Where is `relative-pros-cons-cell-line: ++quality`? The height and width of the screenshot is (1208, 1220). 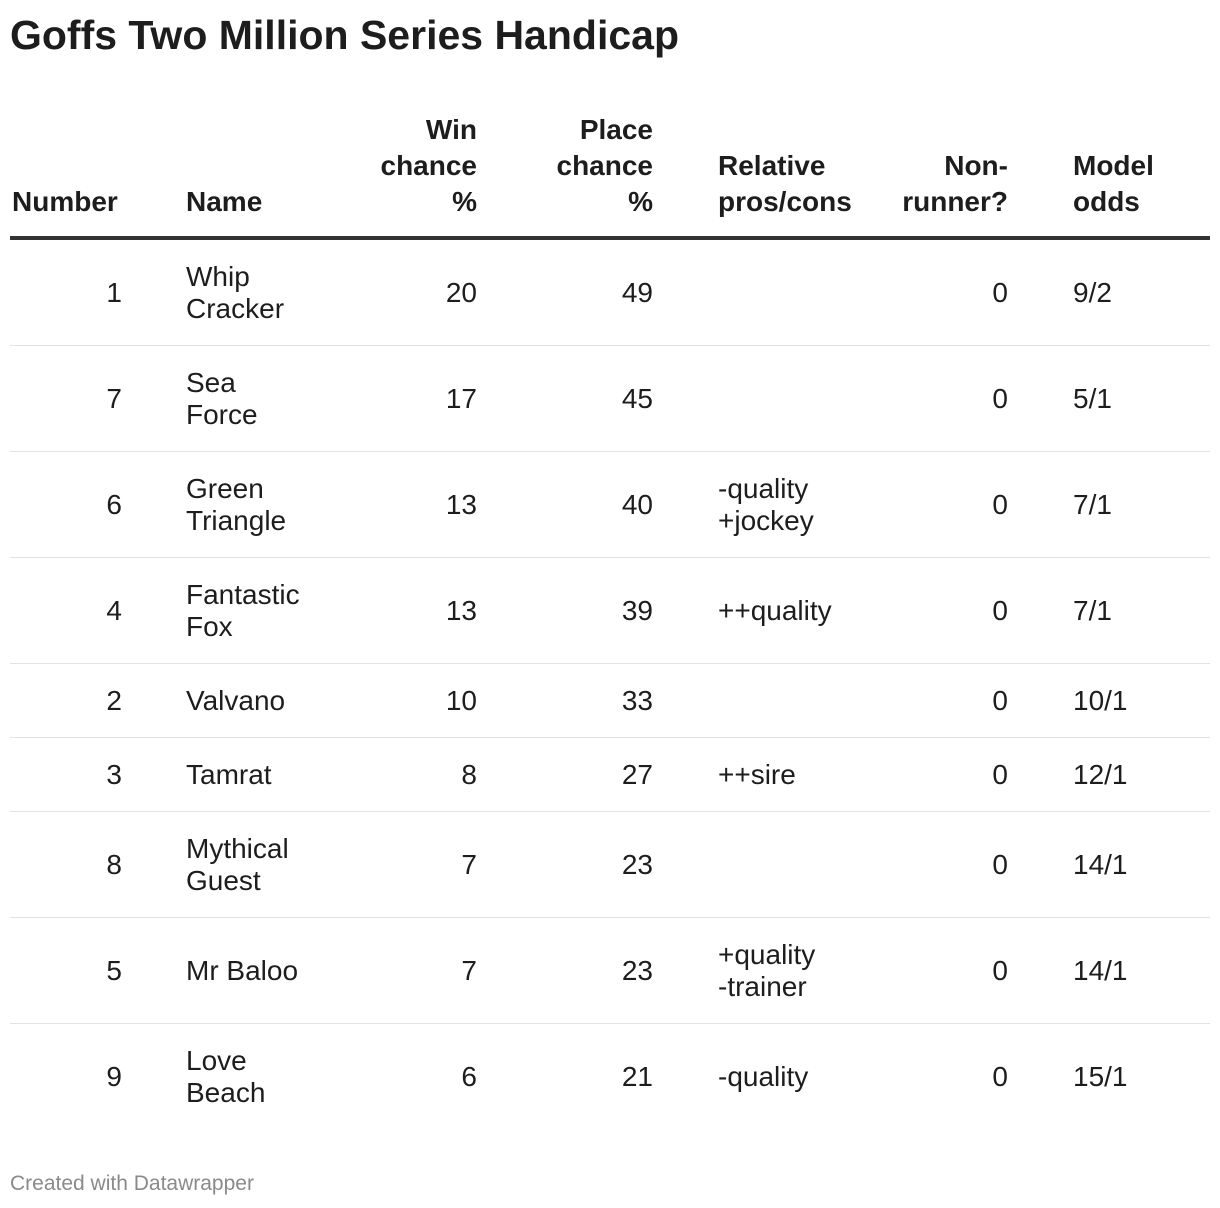
relative-pros-cons-cell-line: ++quality is located at coordinates (775, 610).